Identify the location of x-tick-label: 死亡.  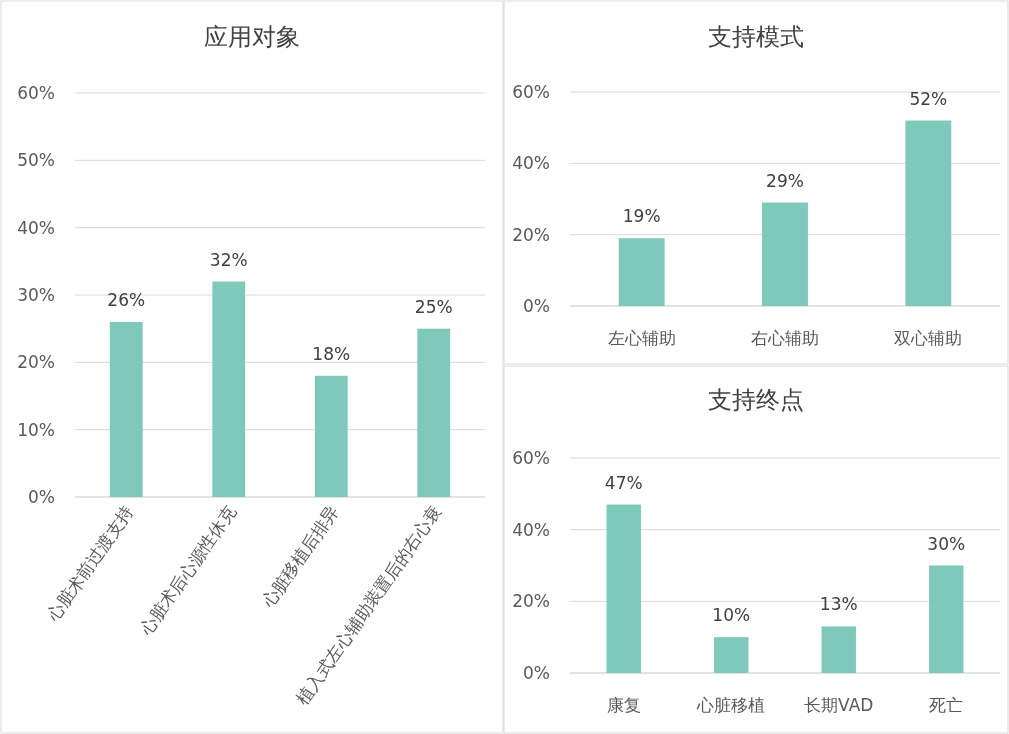
(946, 705).